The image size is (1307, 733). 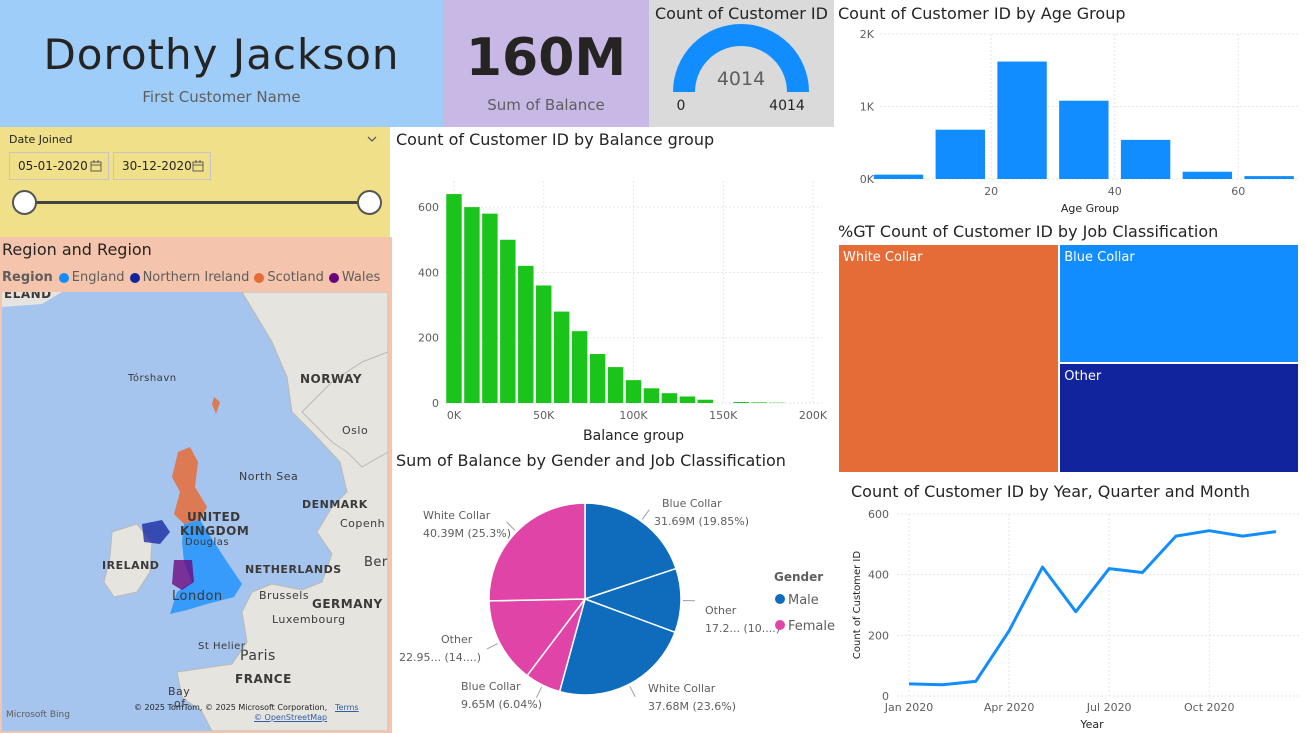 I want to click on map-legend-item: Wales, so click(x=354, y=277).